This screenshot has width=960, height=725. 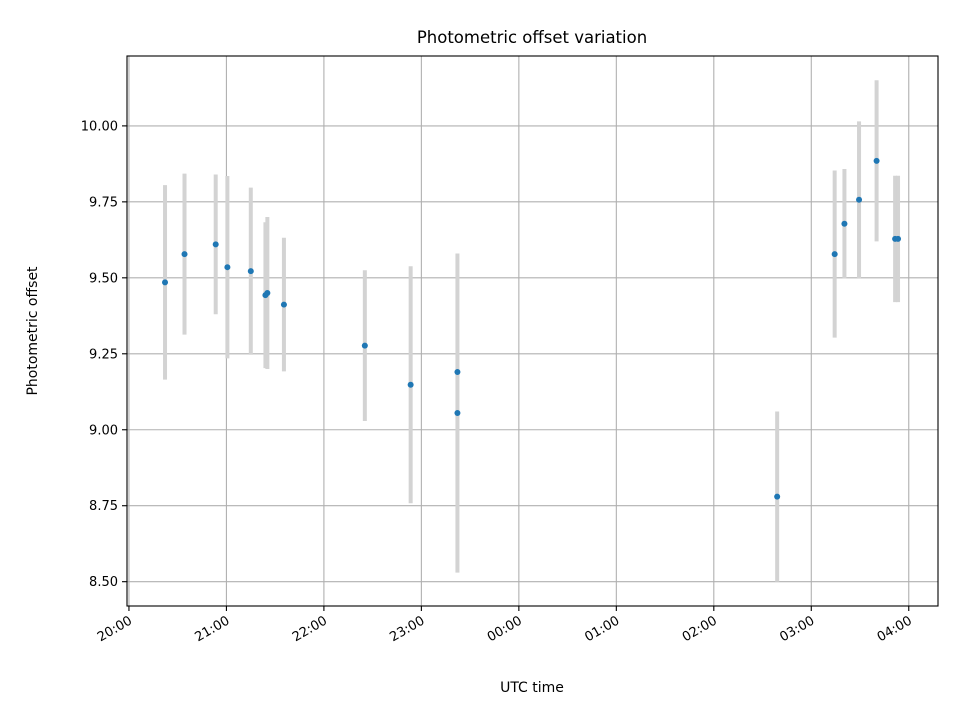 I want to click on y-tick-label: 9.25, so click(x=103, y=354).